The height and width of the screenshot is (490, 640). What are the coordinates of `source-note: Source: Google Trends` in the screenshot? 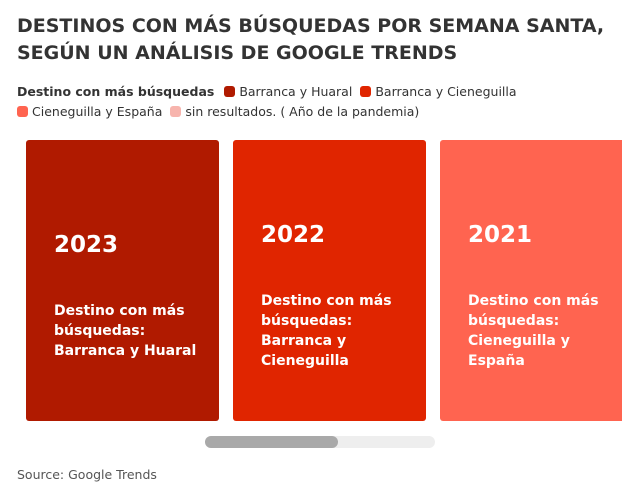 It's located at (87, 474).